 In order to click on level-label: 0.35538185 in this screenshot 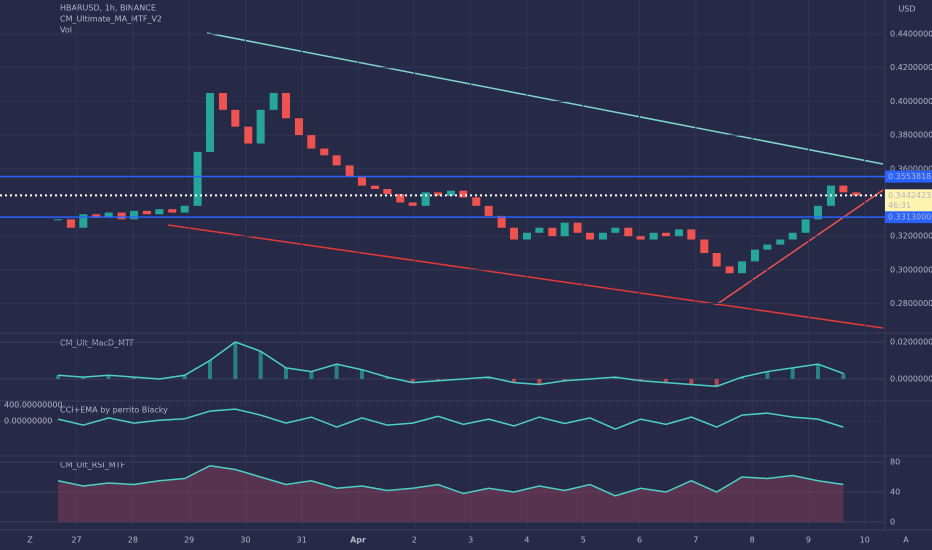, I will do `click(910, 176)`.